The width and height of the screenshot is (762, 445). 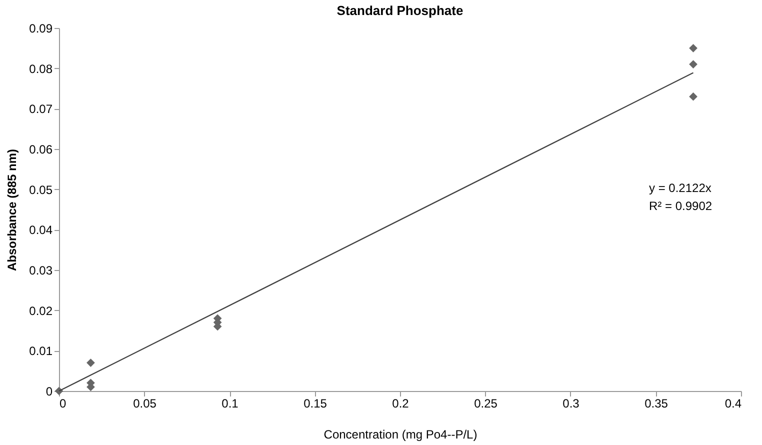 What do you see at coordinates (63, 403) in the screenshot?
I see `x-tick-label: 0` at bounding box center [63, 403].